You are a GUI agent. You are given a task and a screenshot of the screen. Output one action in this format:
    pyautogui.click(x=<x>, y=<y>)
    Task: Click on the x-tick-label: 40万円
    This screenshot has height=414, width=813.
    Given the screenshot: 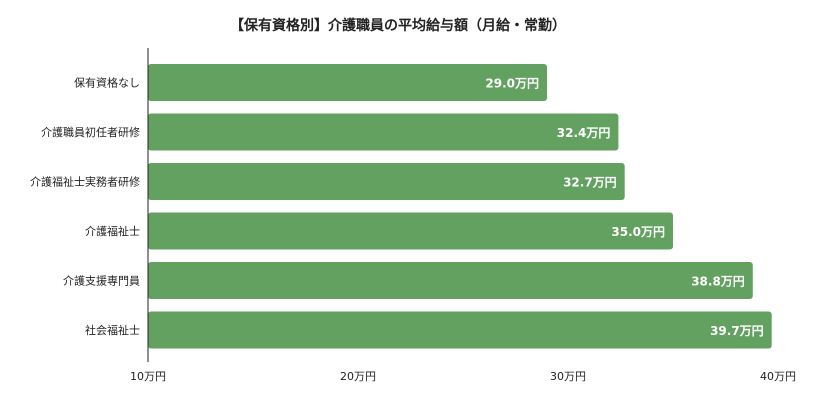 What is the action you would take?
    pyautogui.click(x=778, y=376)
    